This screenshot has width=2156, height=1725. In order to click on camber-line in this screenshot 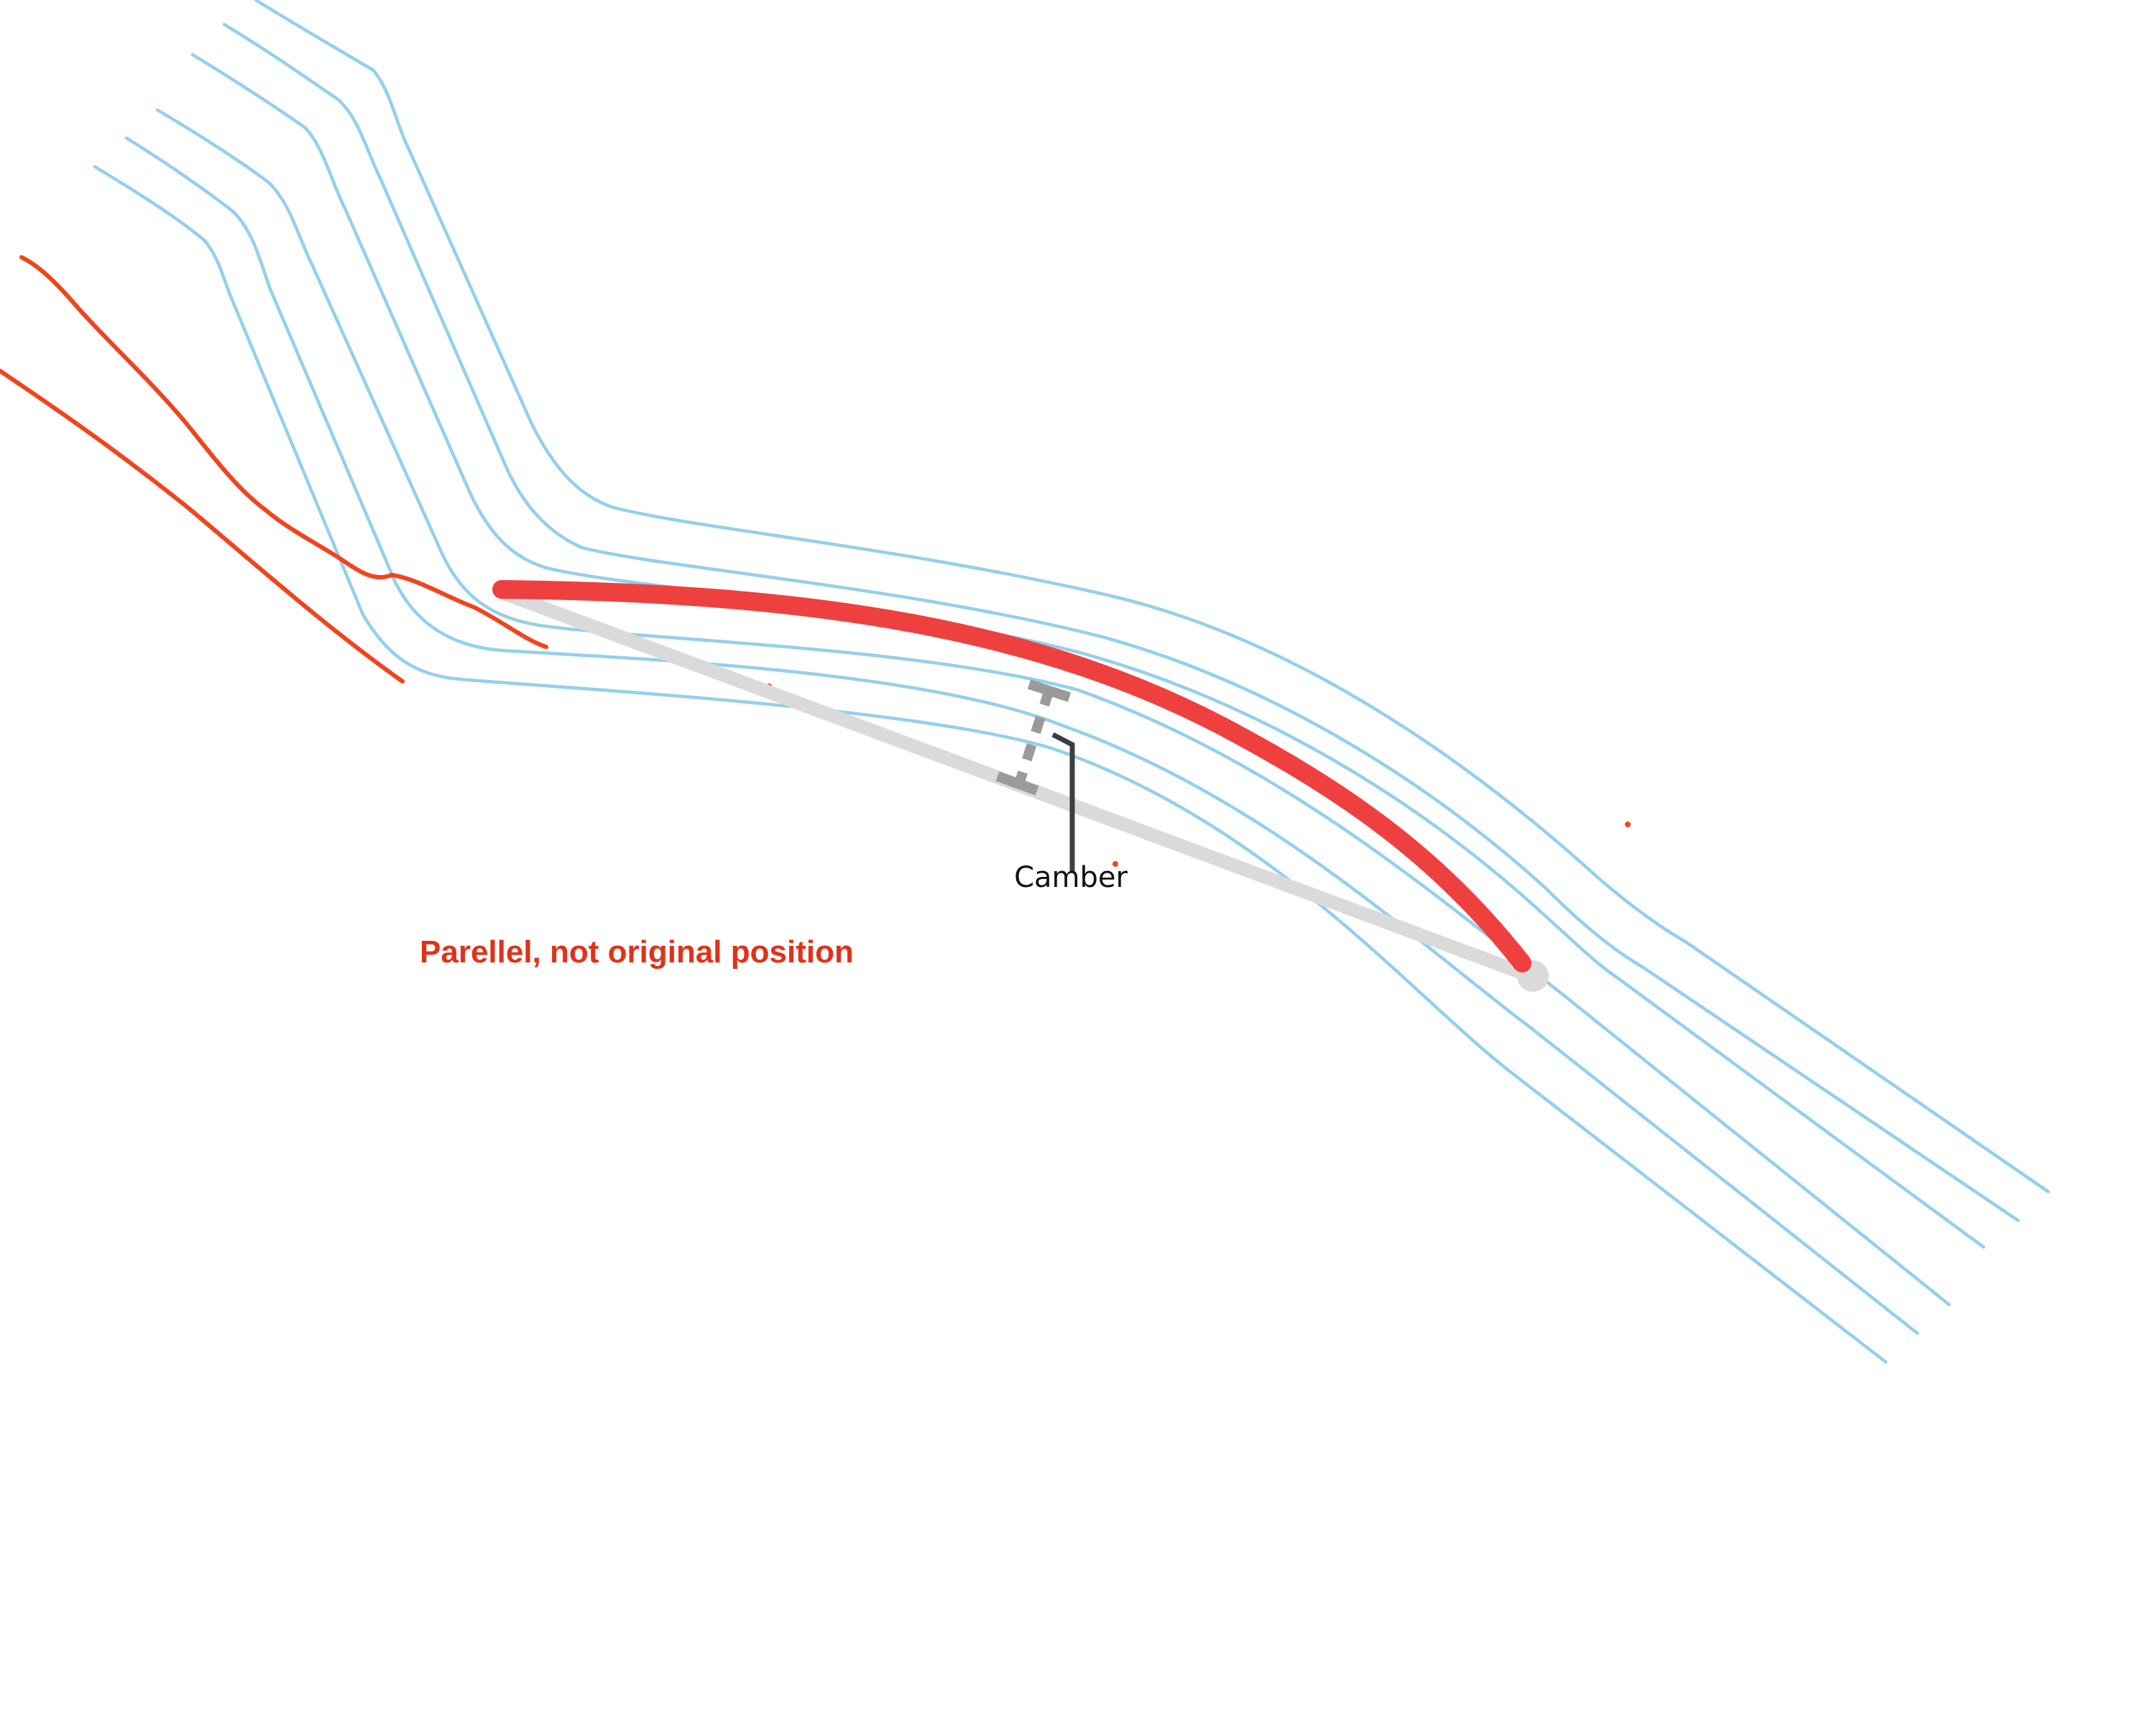, I will do `click(1011, 776)`.